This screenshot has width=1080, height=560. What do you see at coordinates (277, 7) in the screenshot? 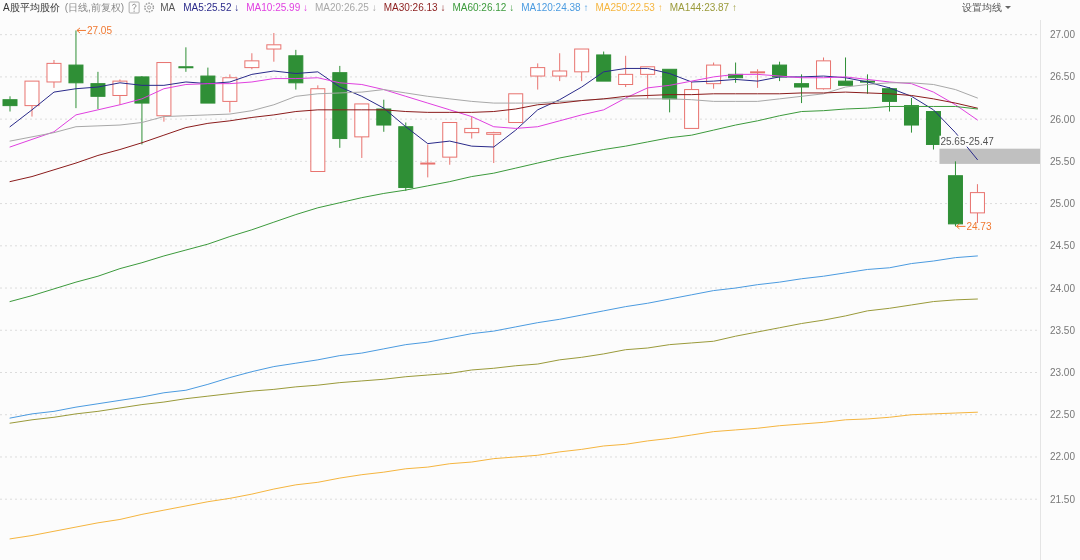
I see `text: MA10:25.99 ↓` at bounding box center [277, 7].